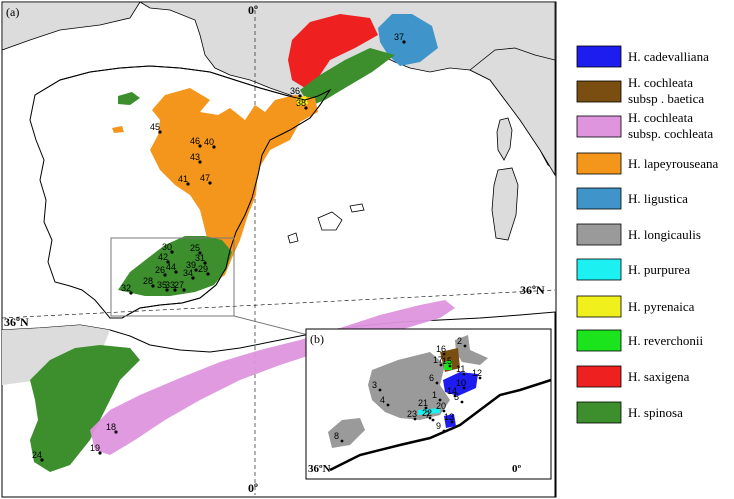 This screenshot has height=499, width=734. What do you see at coordinates (449, 417) in the screenshot?
I see `site-label: 13` at bounding box center [449, 417].